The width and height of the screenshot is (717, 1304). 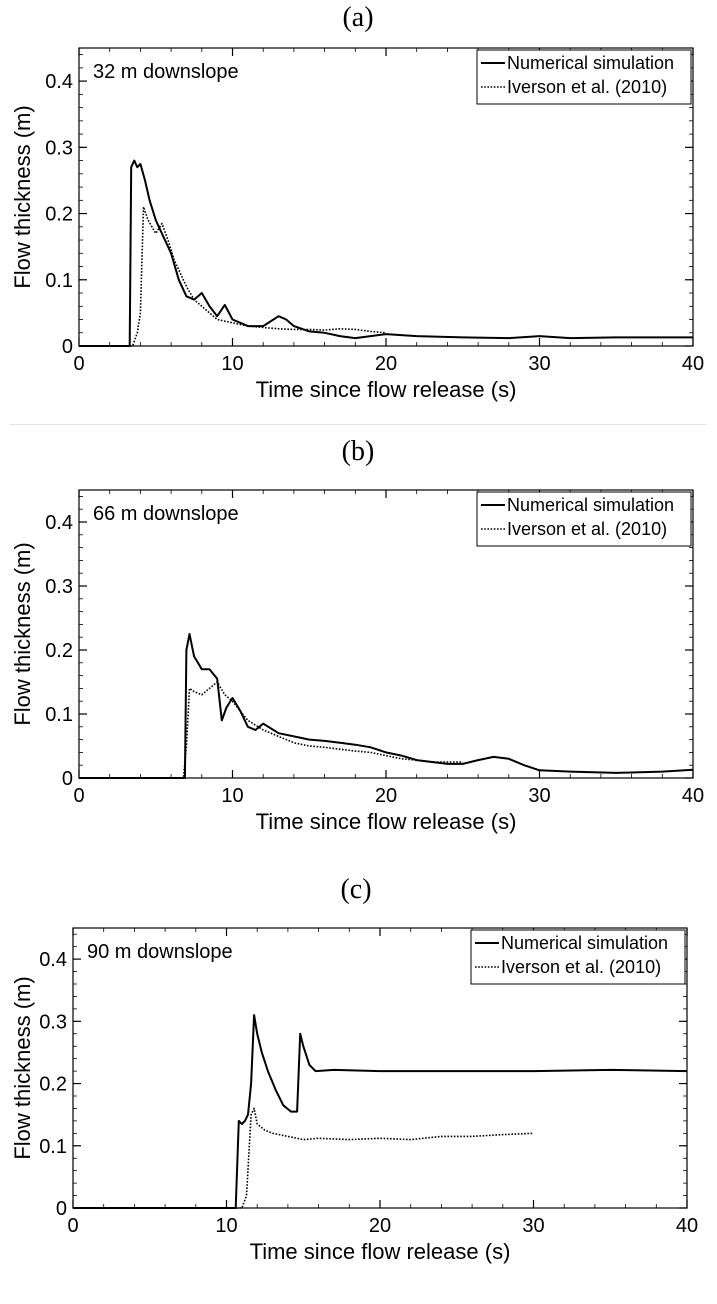 I want to click on panel-label: (a), so click(x=358, y=17).